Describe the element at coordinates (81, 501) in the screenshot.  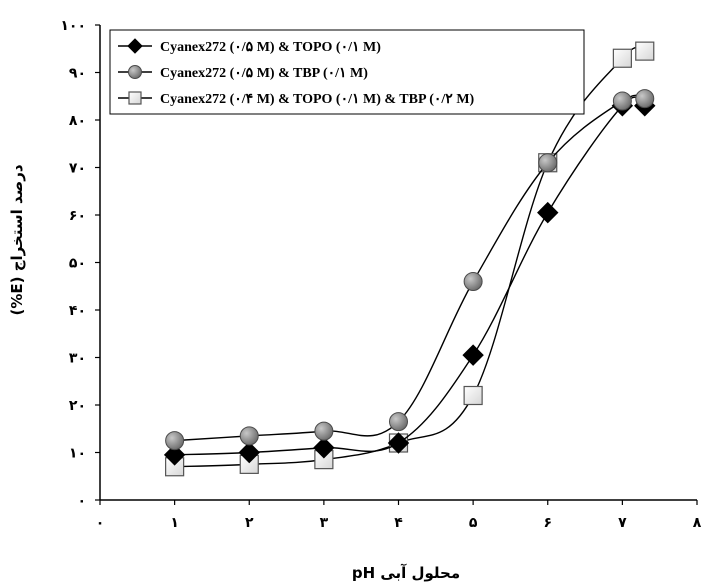
I see `y-tick-label: ۰` at that location.